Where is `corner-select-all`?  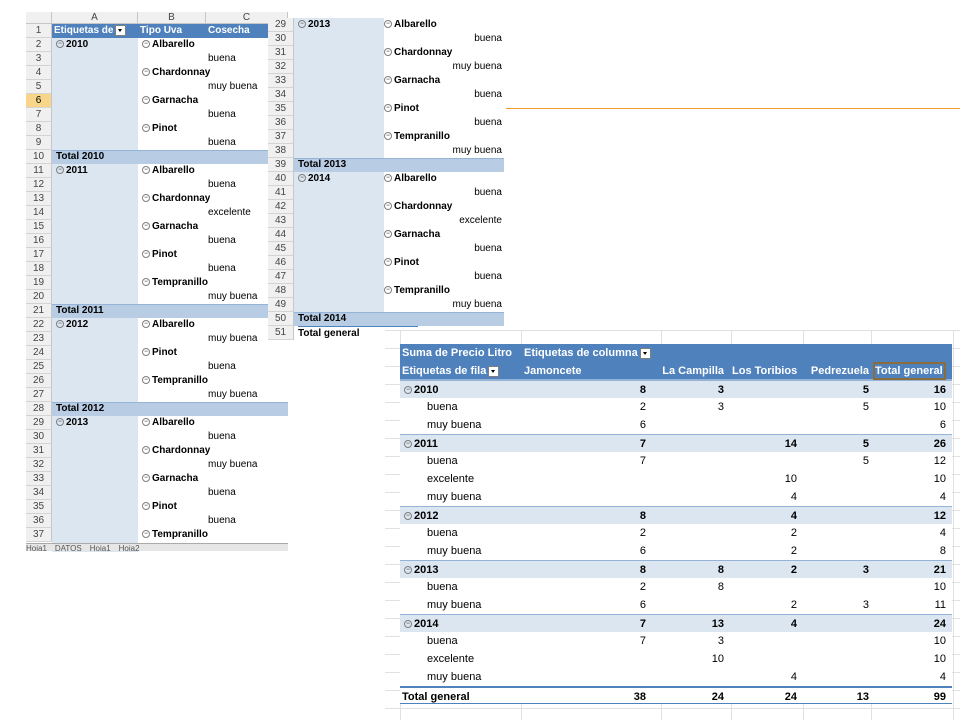
corner-select-all is located at coordinates (39, 18).